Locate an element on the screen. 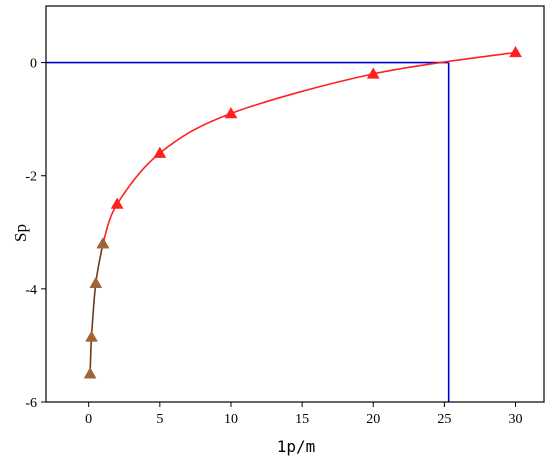 The width and height of the screenshot is (550, 466). x-tick-label: 15 is located at coordinates (302, 419).